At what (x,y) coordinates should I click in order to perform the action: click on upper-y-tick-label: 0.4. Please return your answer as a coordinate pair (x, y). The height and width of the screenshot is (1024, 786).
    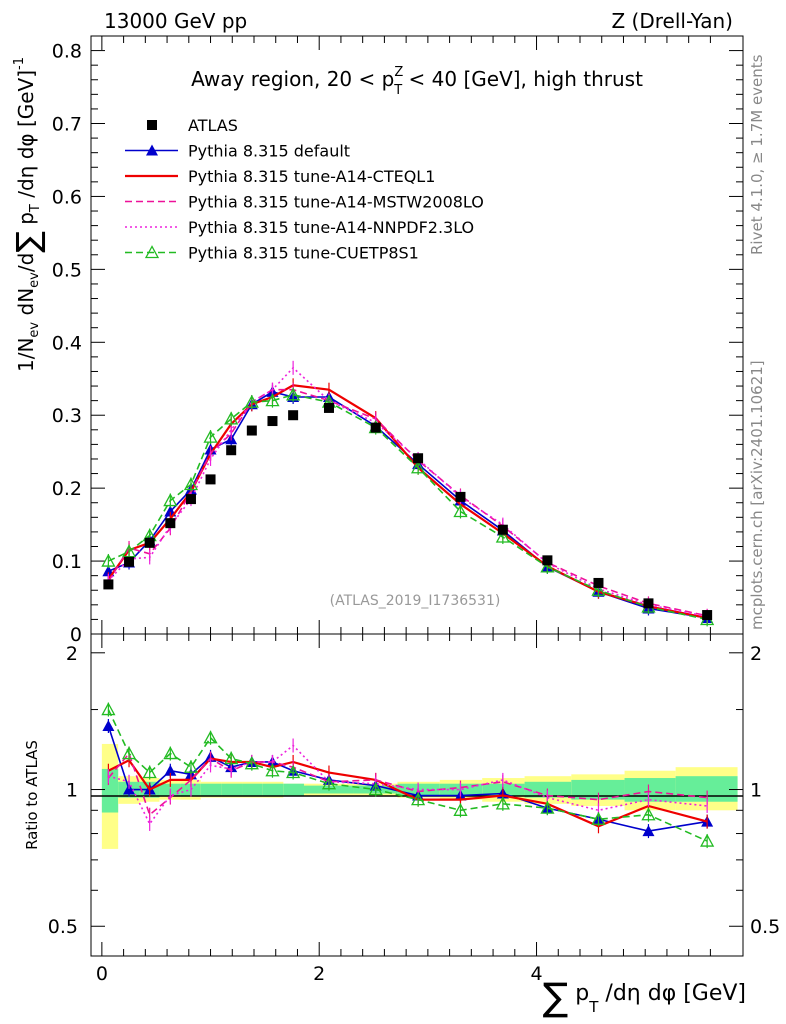
    Looking at the image, I should click on (67, 343).